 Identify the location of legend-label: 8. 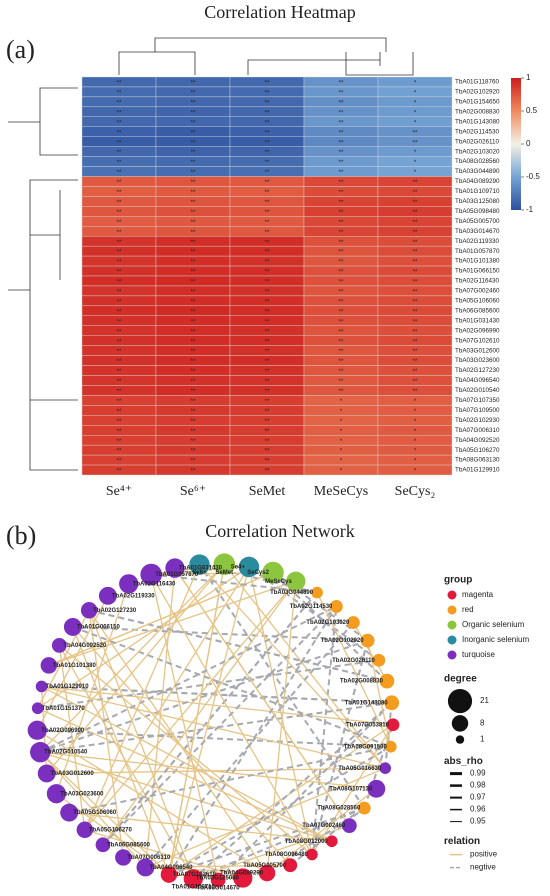
(482, 722).